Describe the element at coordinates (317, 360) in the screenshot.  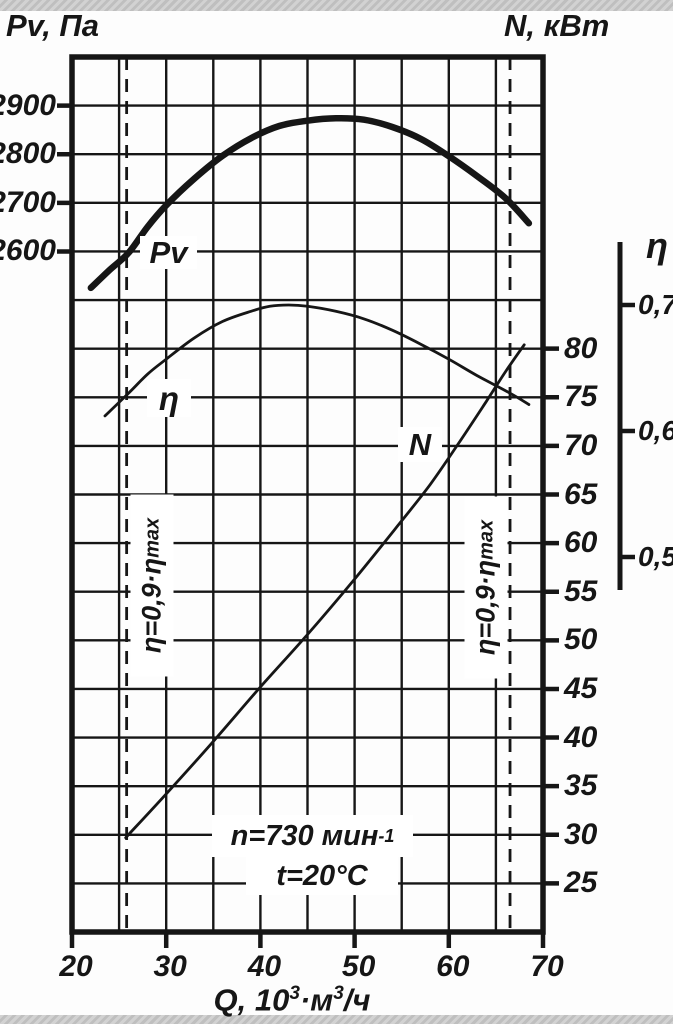
I see `eta-curve` at that location.